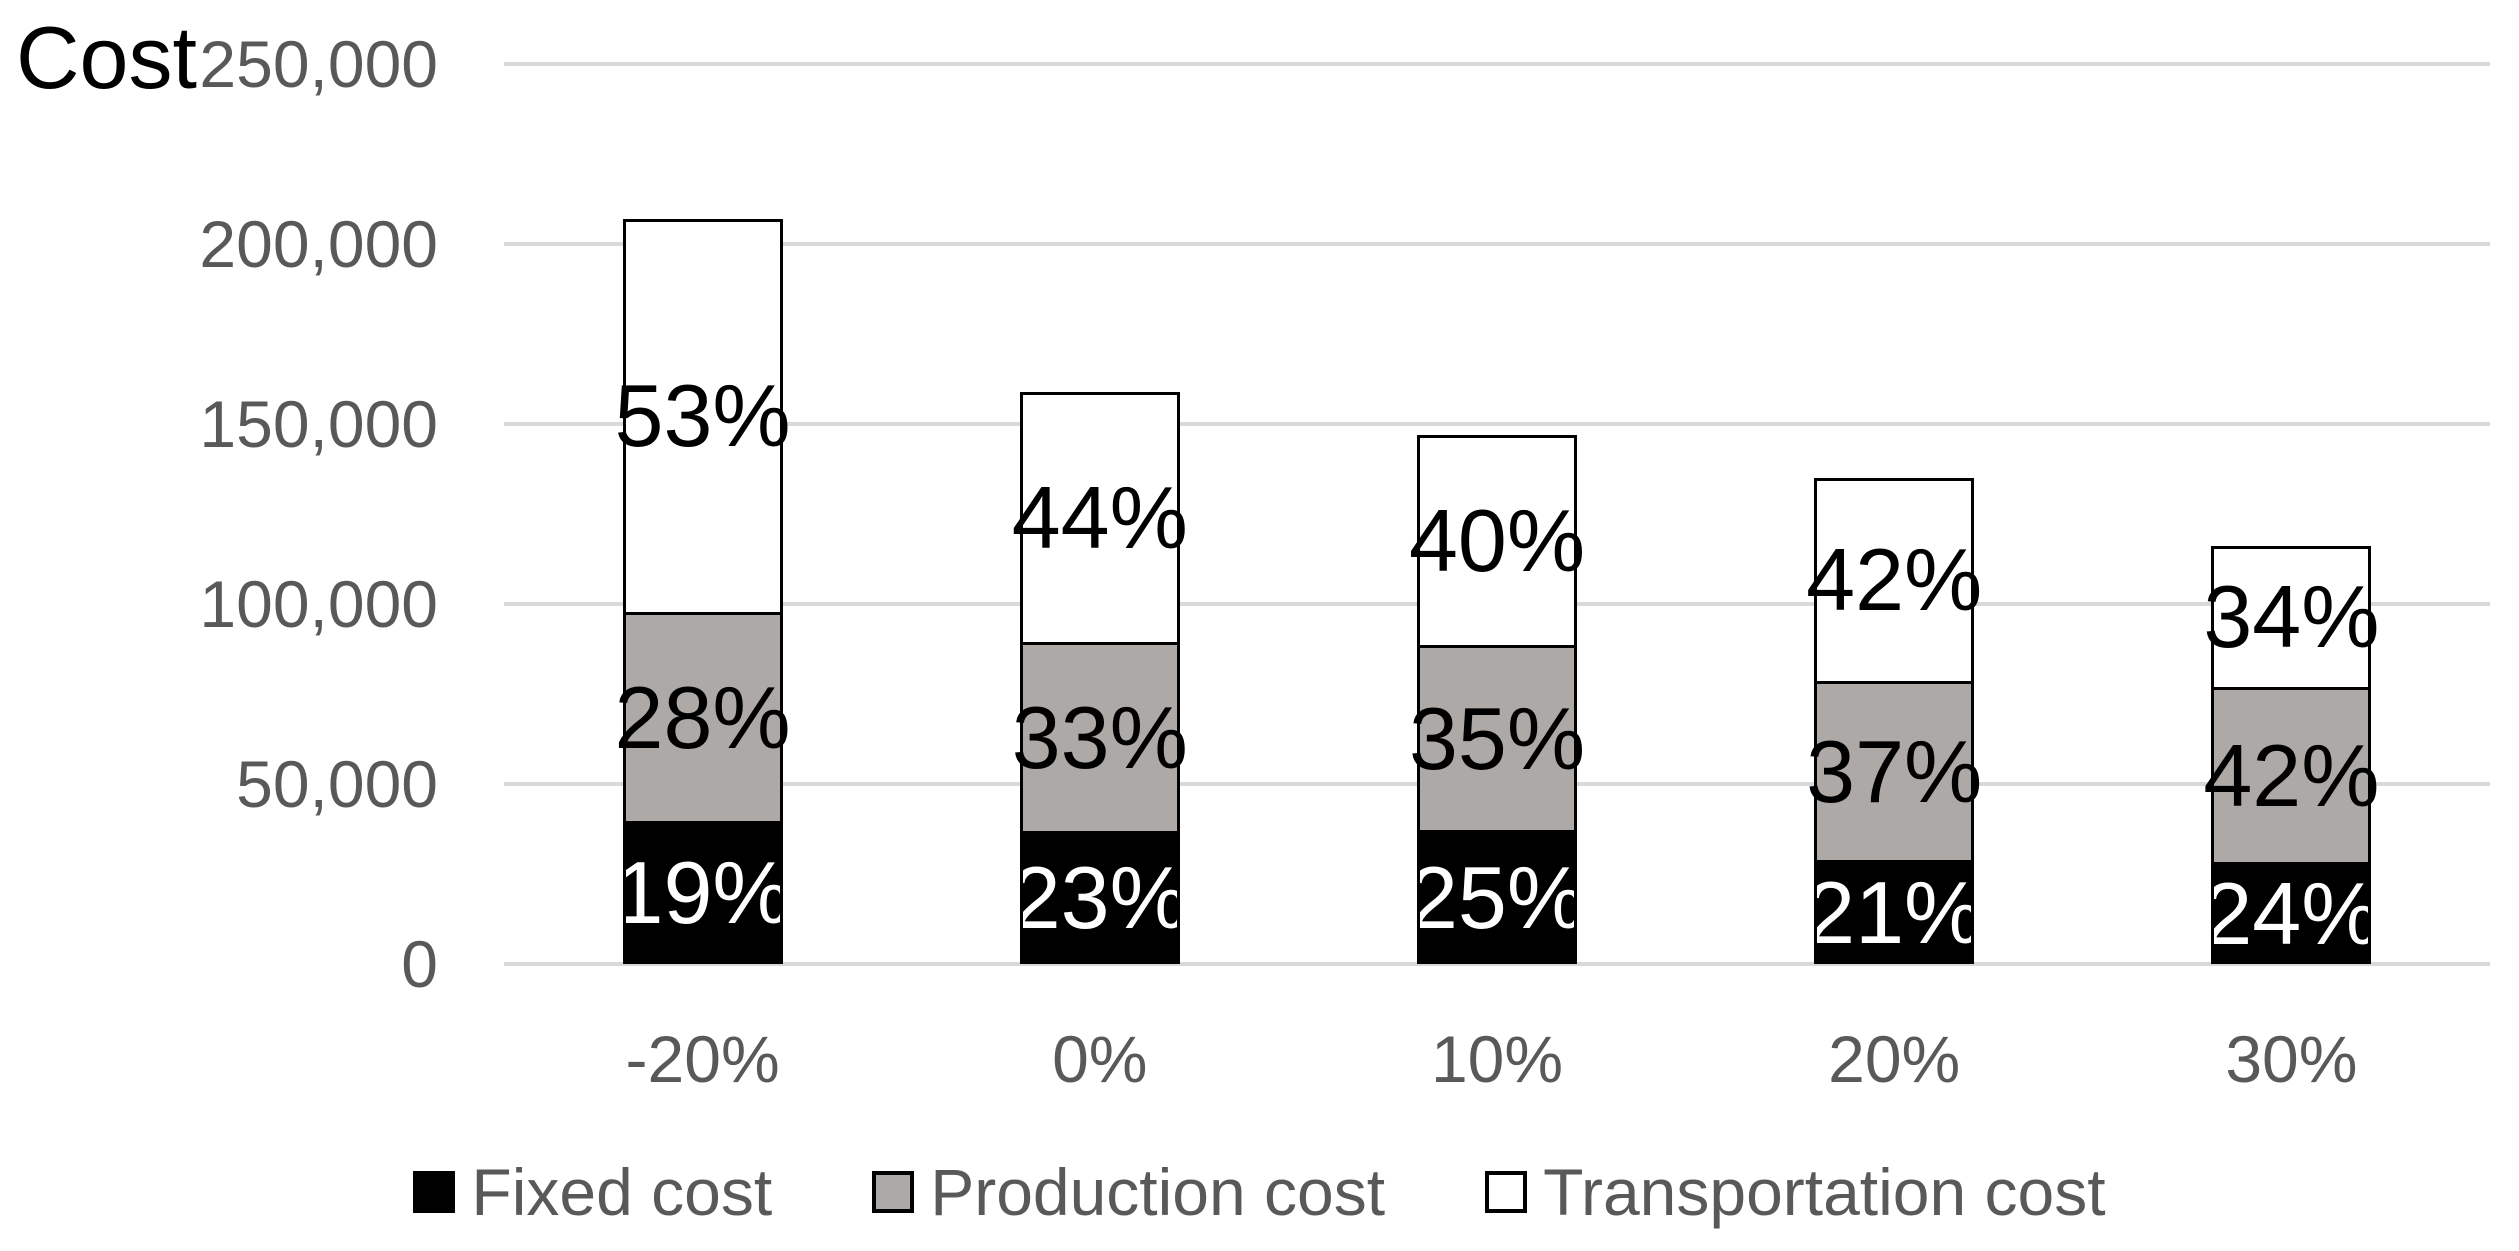  What do you see at coordinates (318, 424) in the screenshot?
I see `y-tick-label: 150,000` at bounding box center [318, 424].